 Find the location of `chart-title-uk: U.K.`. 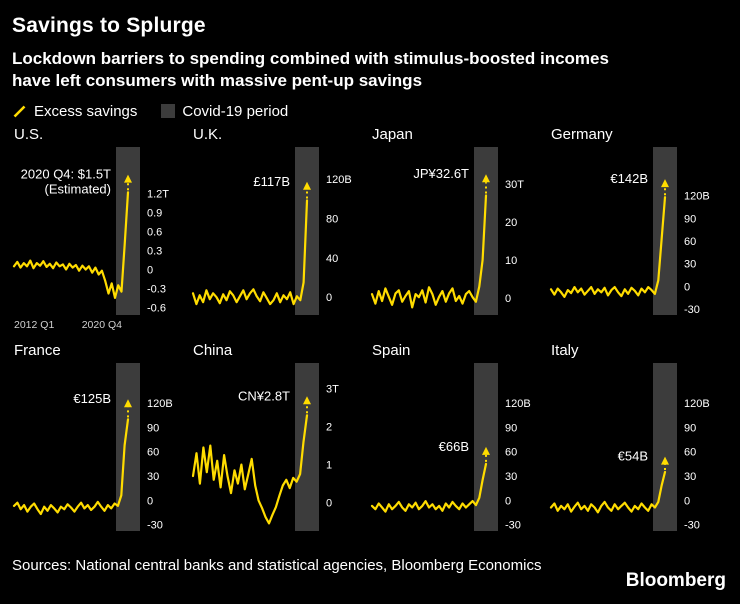

chart-title-uk: U.K. is located at coordinates (208, 134).